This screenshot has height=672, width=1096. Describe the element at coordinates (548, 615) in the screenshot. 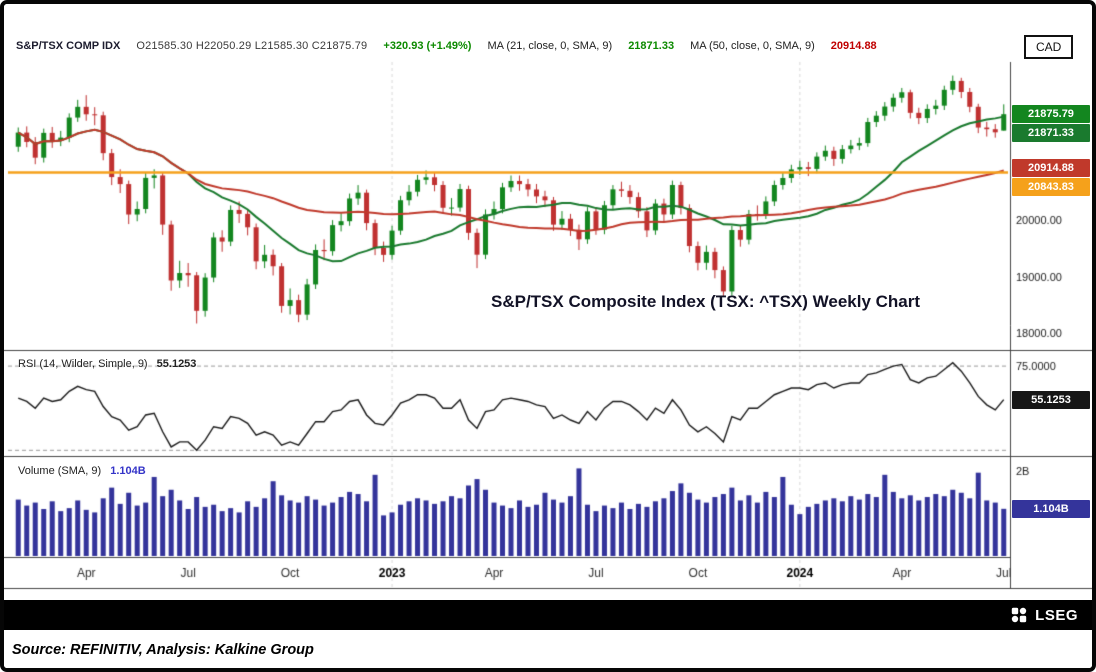

I see `lseg-brand-bar: LSEG` at that location.